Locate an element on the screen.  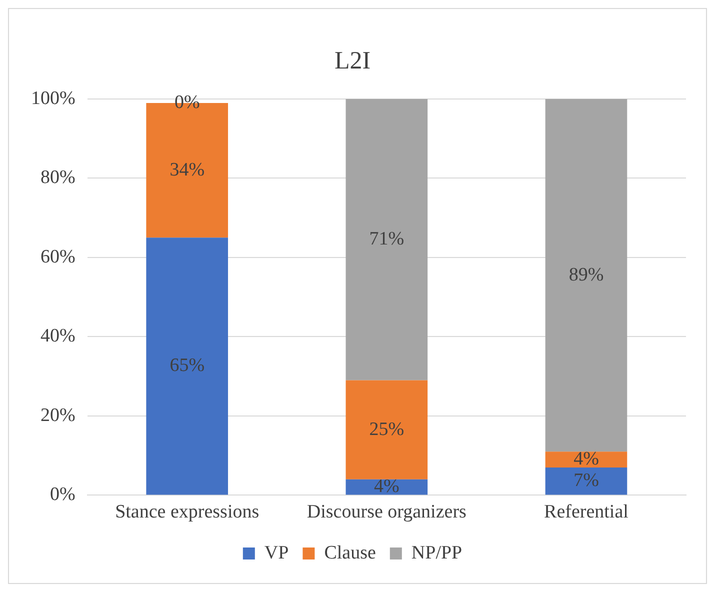
y-tick-label: 0% is located at coordinates (63, 495).